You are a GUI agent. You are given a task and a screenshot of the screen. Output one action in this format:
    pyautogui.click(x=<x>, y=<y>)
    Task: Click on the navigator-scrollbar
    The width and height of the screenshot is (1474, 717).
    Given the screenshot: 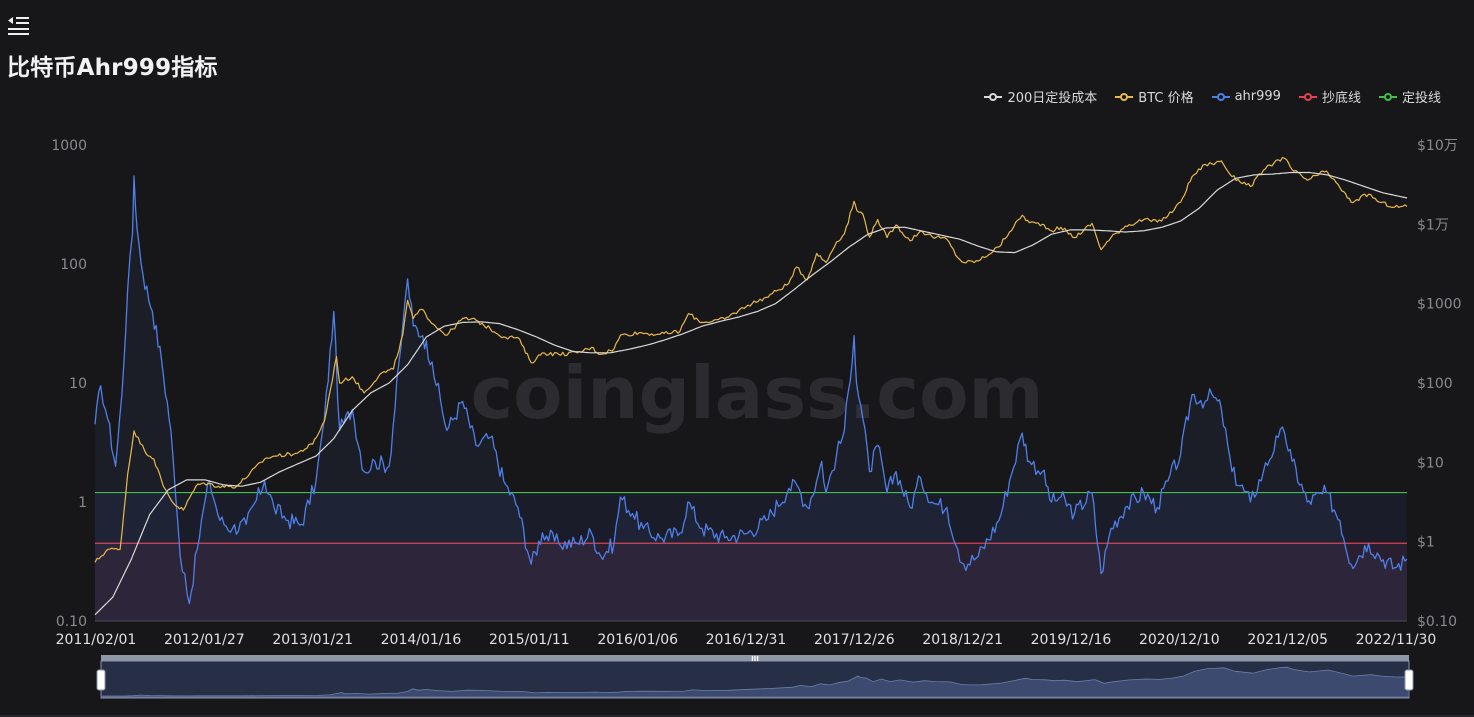 What is the action you would take?
    pyautogui.click(x=755, y=658)
    